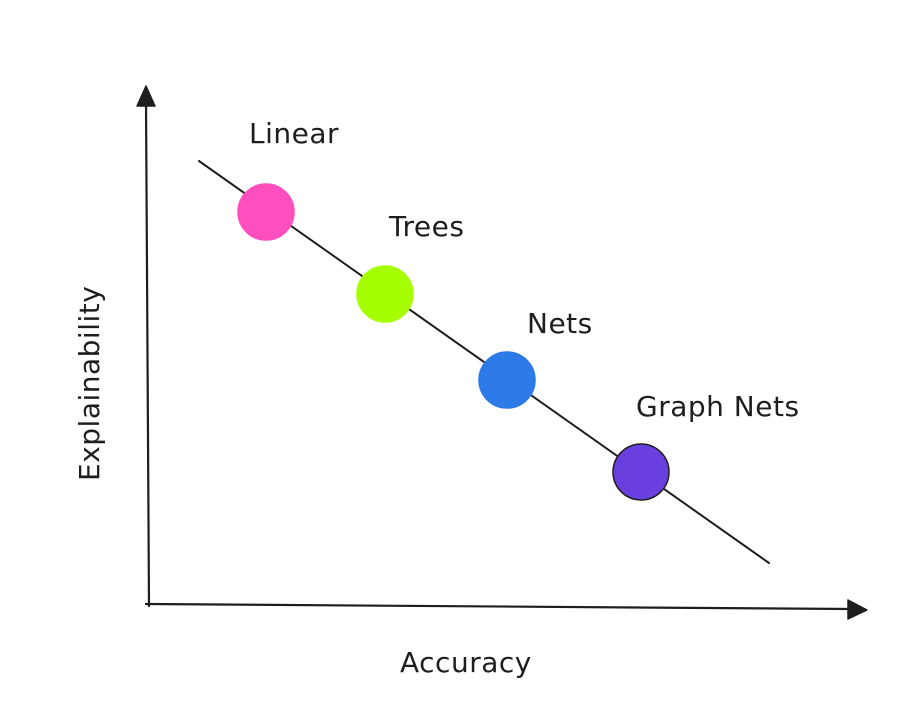 The width and height of the screenshot is (911, 713). Describe the element at coordinates (641, 472) in the screenshot. I see `model-dot-graph-nets` at that location.